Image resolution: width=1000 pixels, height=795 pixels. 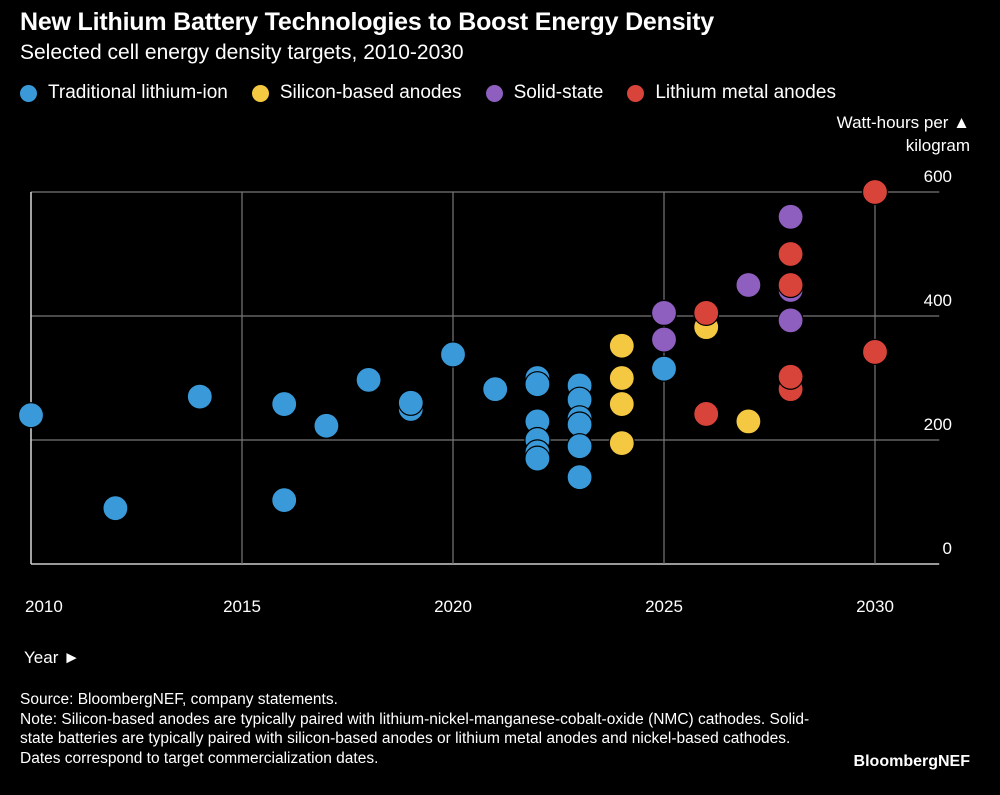 What do you see at coordinates (44, 606) in the screenshot?
I see `x-tick-label-2010: 2010` at bounding box center [44, 606].